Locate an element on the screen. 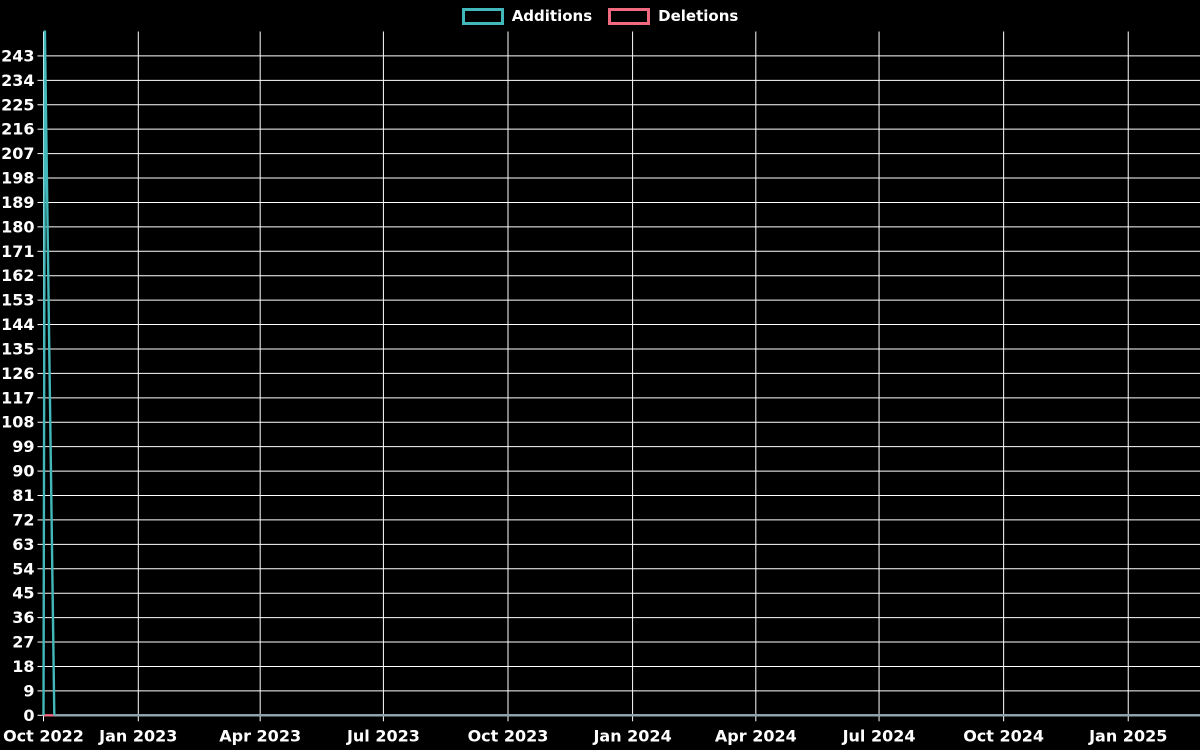 Image resolution: width=1200 pixels, height=750 pixels. additions-legend-label: Additions is located at coordinates (552, 16).